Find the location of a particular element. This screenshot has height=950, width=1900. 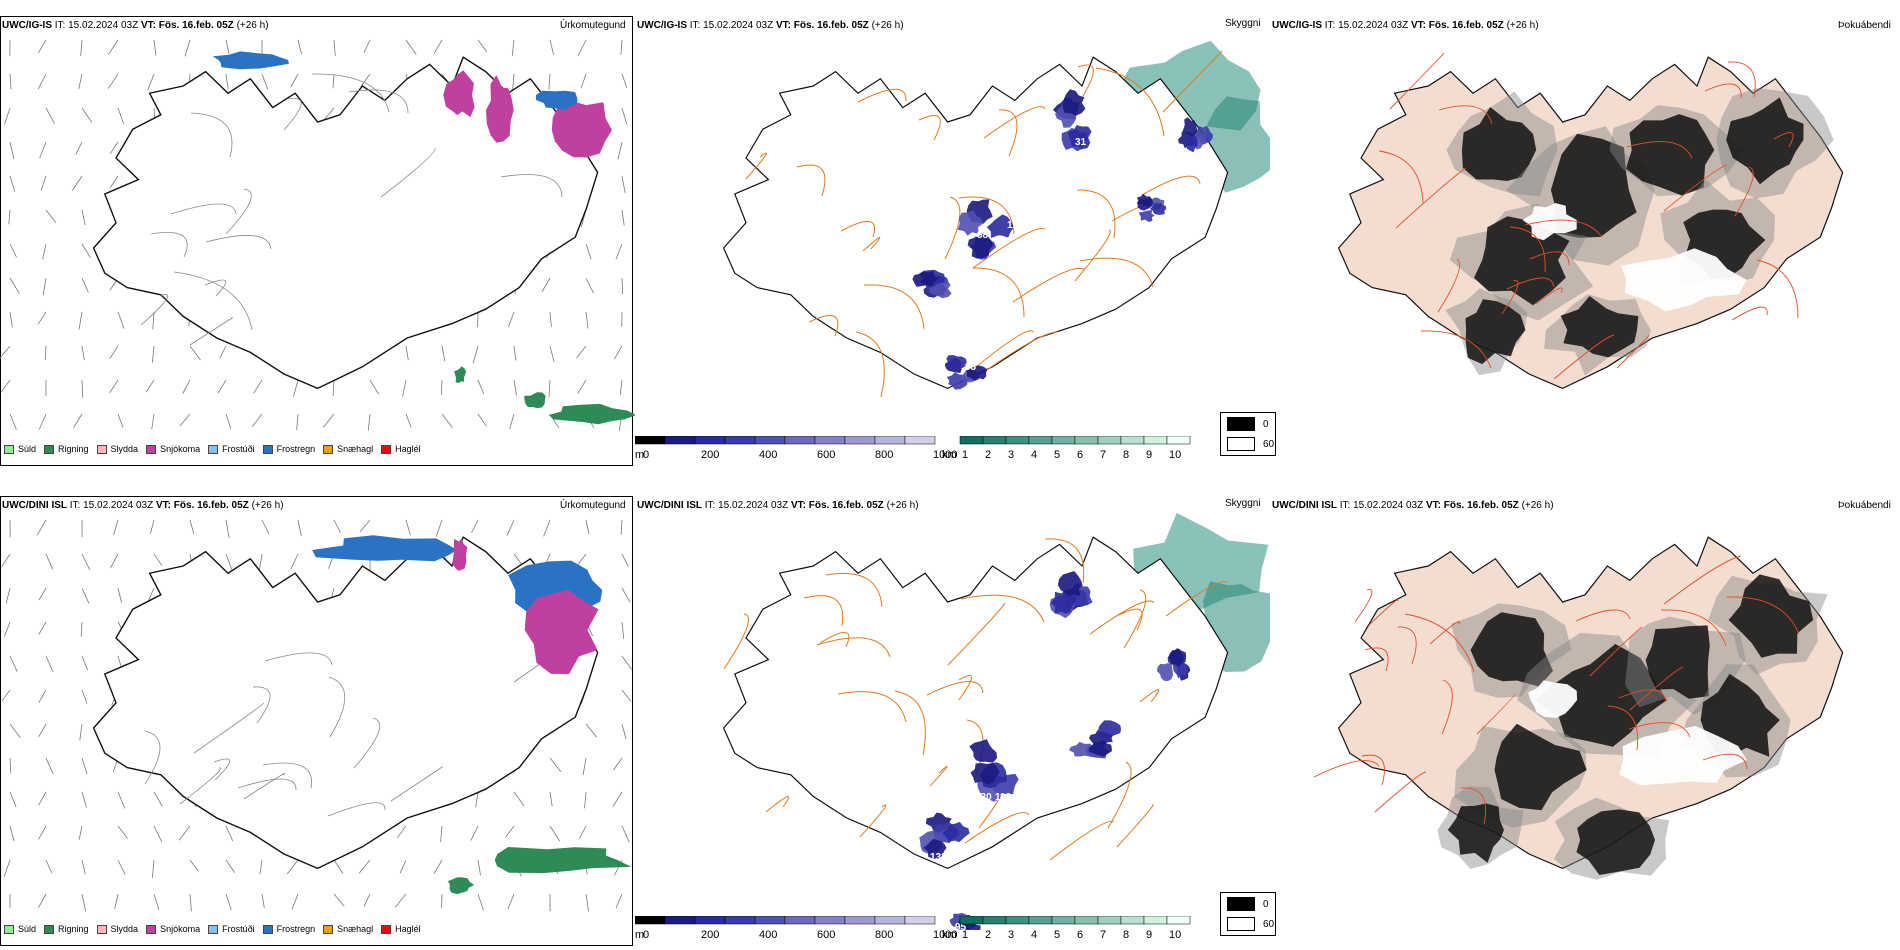

ceiling-scale-tick: 0 is located at coordinates (646, 455).